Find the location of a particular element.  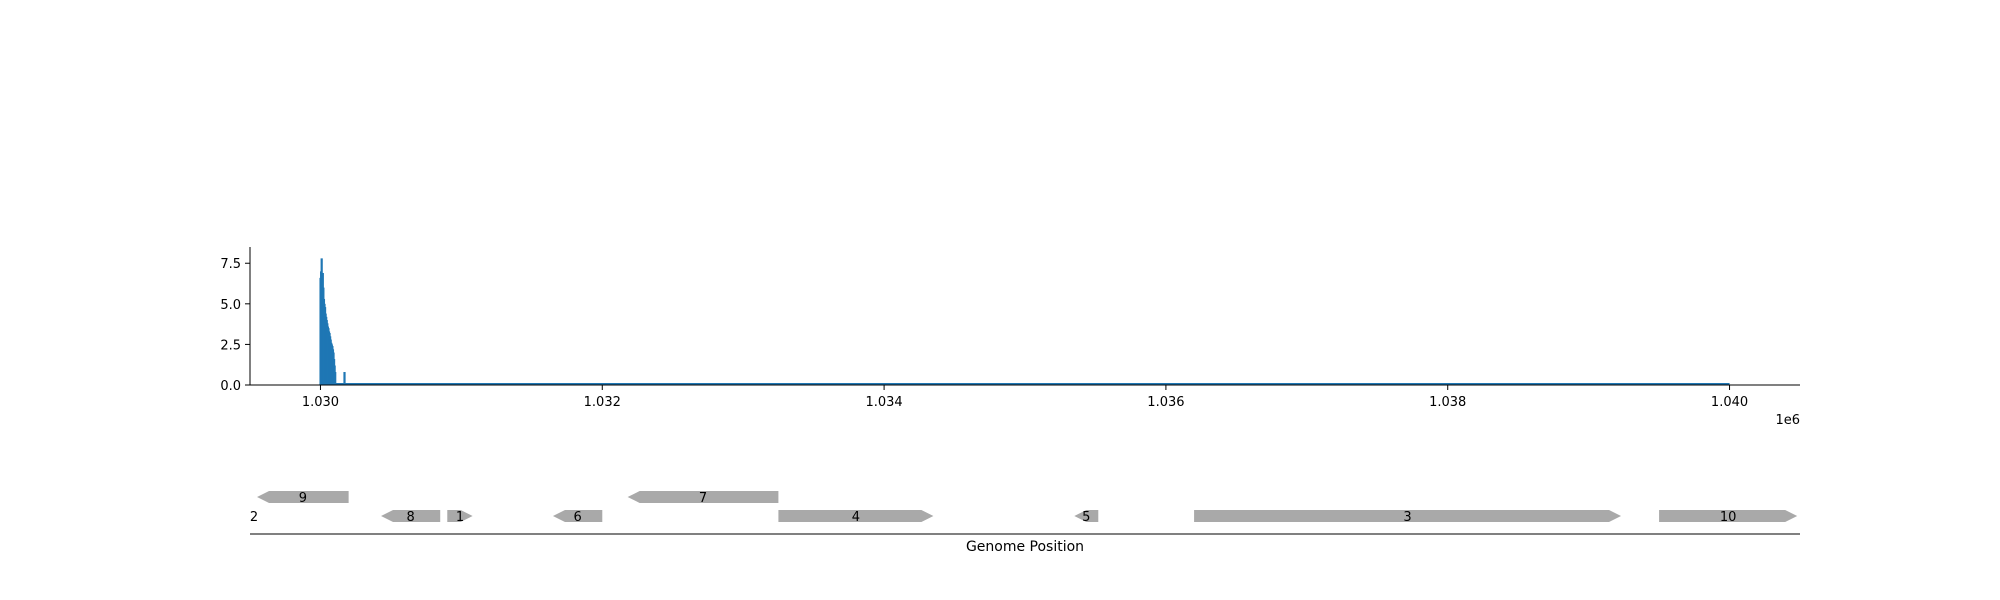

gene-arrow: 4 is located at coordinates (856, 517).